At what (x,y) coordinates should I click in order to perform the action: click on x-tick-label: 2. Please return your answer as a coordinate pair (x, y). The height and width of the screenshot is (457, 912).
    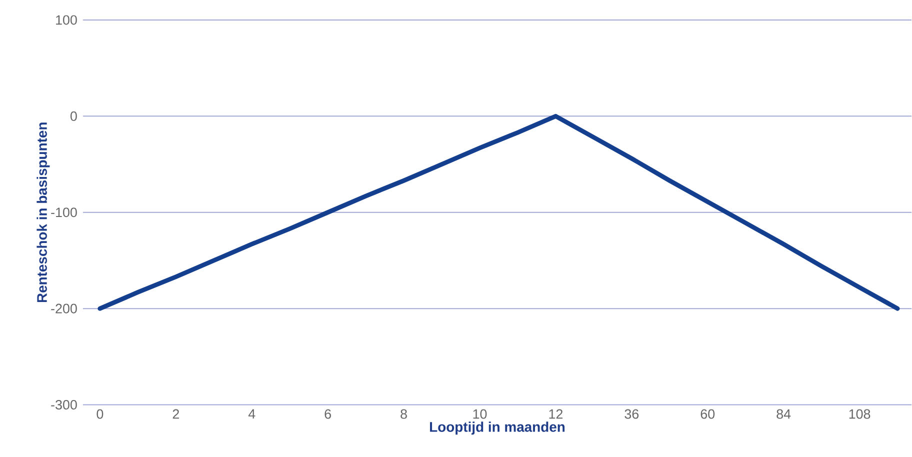
    Looking at the image, I should click on (175, 414).